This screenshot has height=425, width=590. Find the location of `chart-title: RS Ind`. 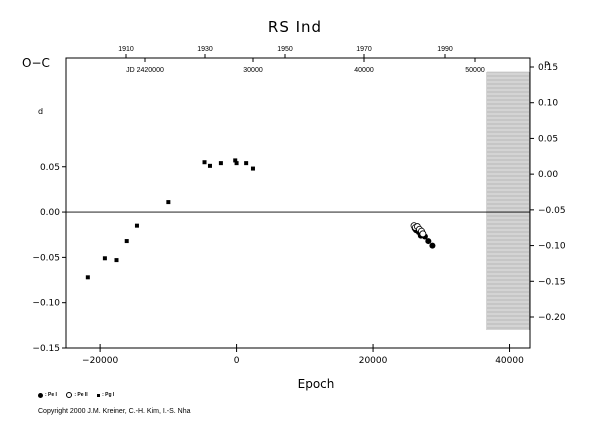

chart-title: RS Ind is located at coordinates (295, 27).